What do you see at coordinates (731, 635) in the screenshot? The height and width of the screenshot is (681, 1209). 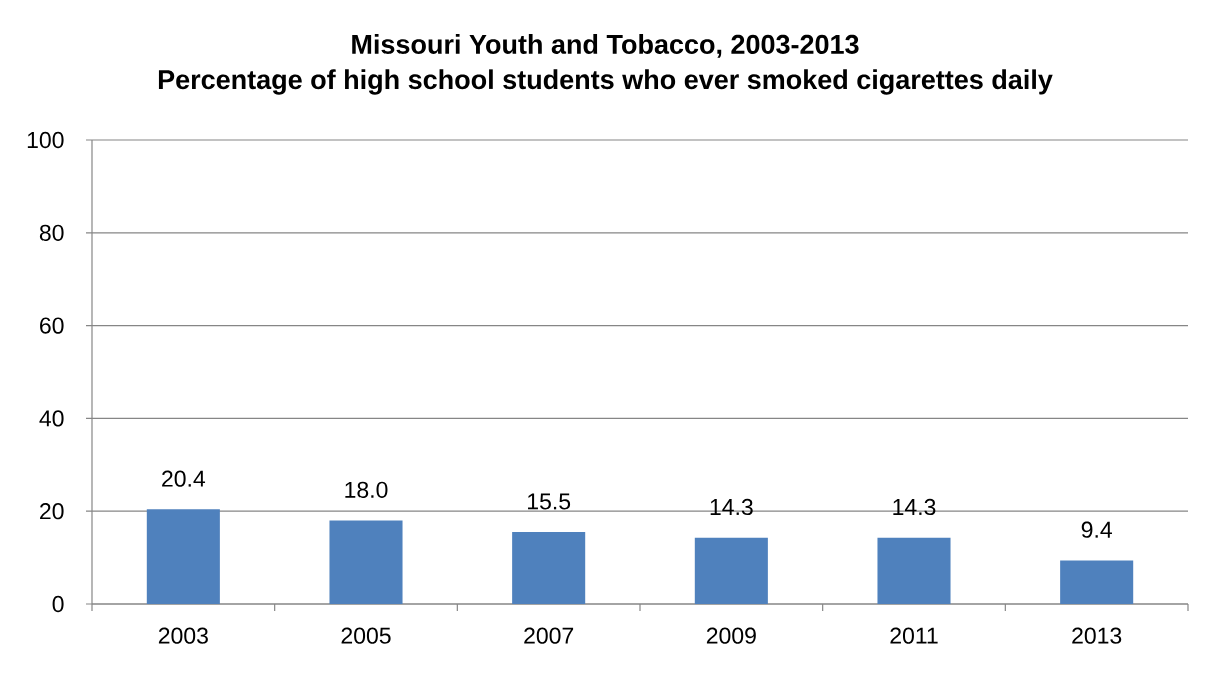 I see `x-tick-label: 2009` at bounding box center [731, 635].